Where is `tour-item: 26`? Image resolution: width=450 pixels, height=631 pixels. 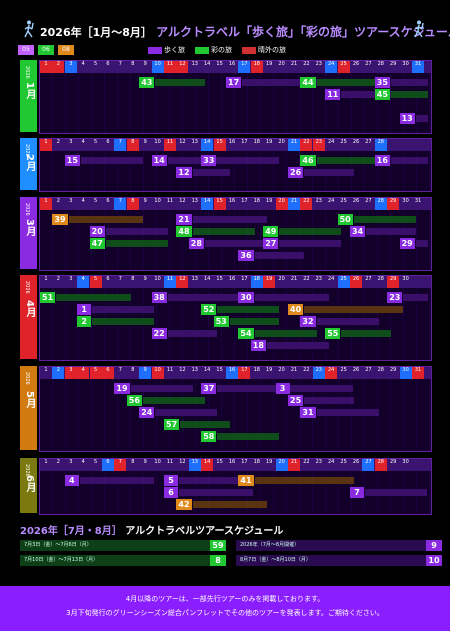 tour-item: 26 is located at coordinates (321, 172).